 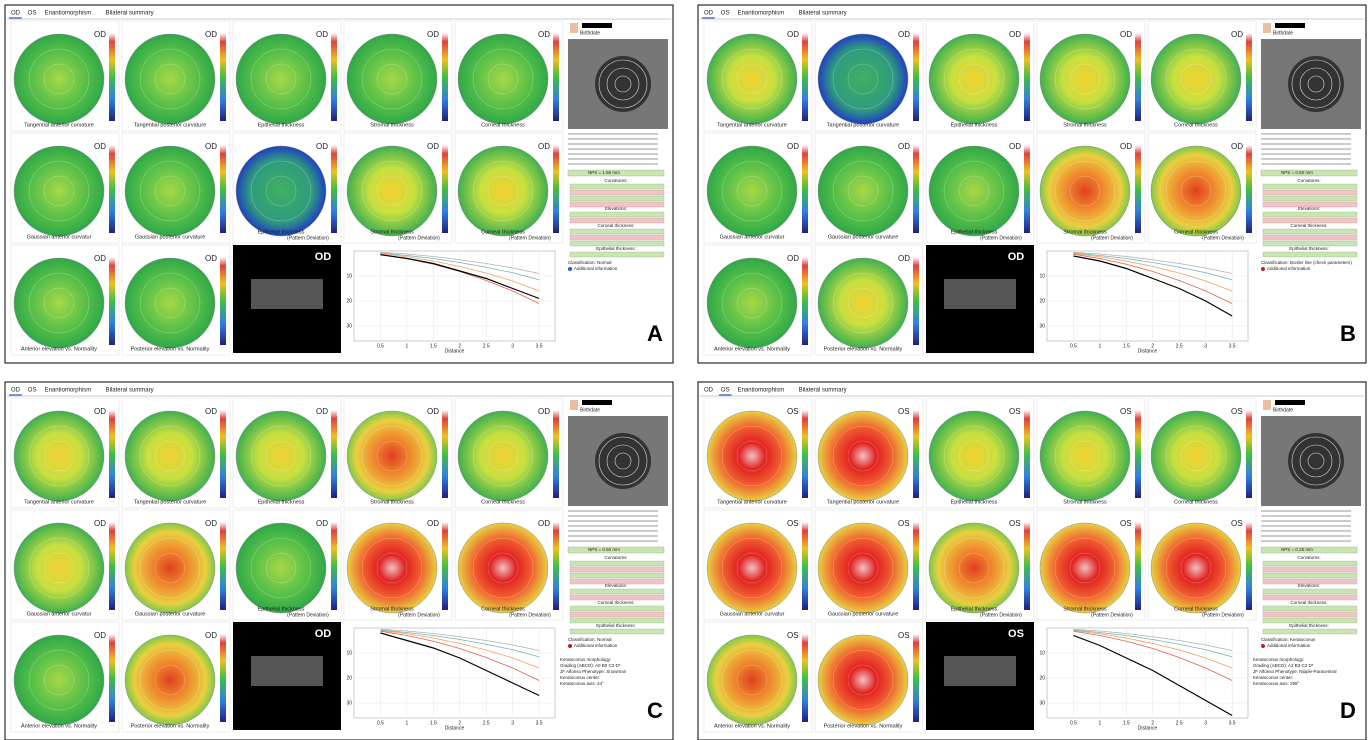 I want to click on x-tick-label: 0.5, so click(x=380, y=346).